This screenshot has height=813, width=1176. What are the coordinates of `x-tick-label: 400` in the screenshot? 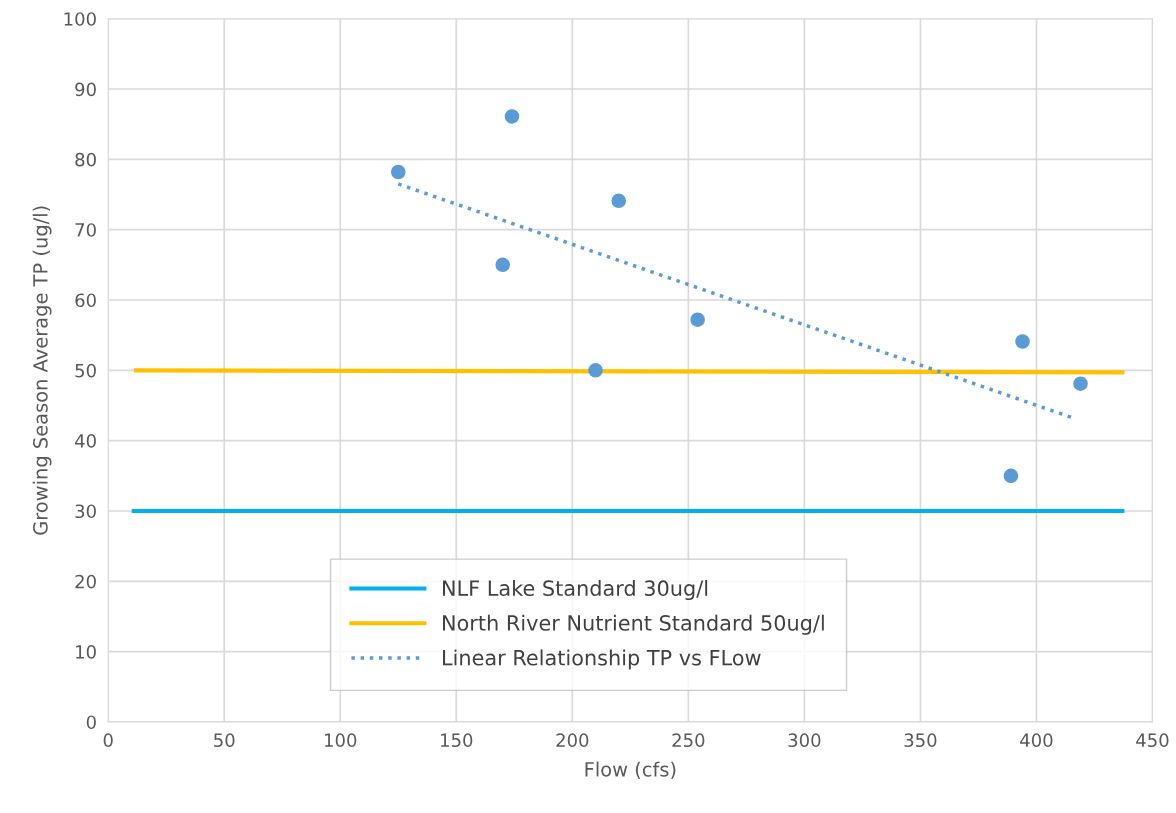 It's located at (1036, 740).